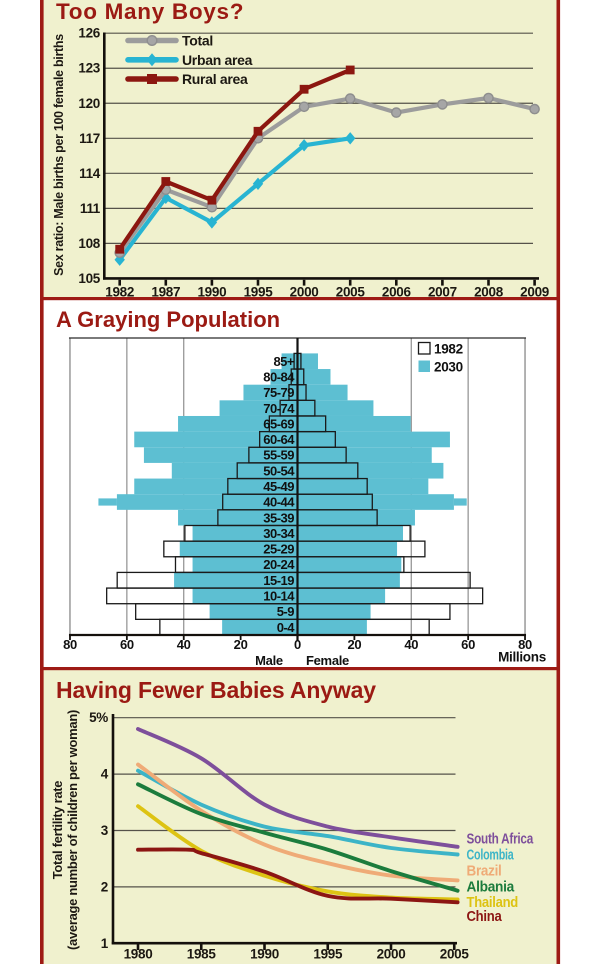 The width and height of the screenshot is (600, 964). Describe the element at coordinates (286, 611) in the screenshot. I see `svg-text: 5-9` at that location.